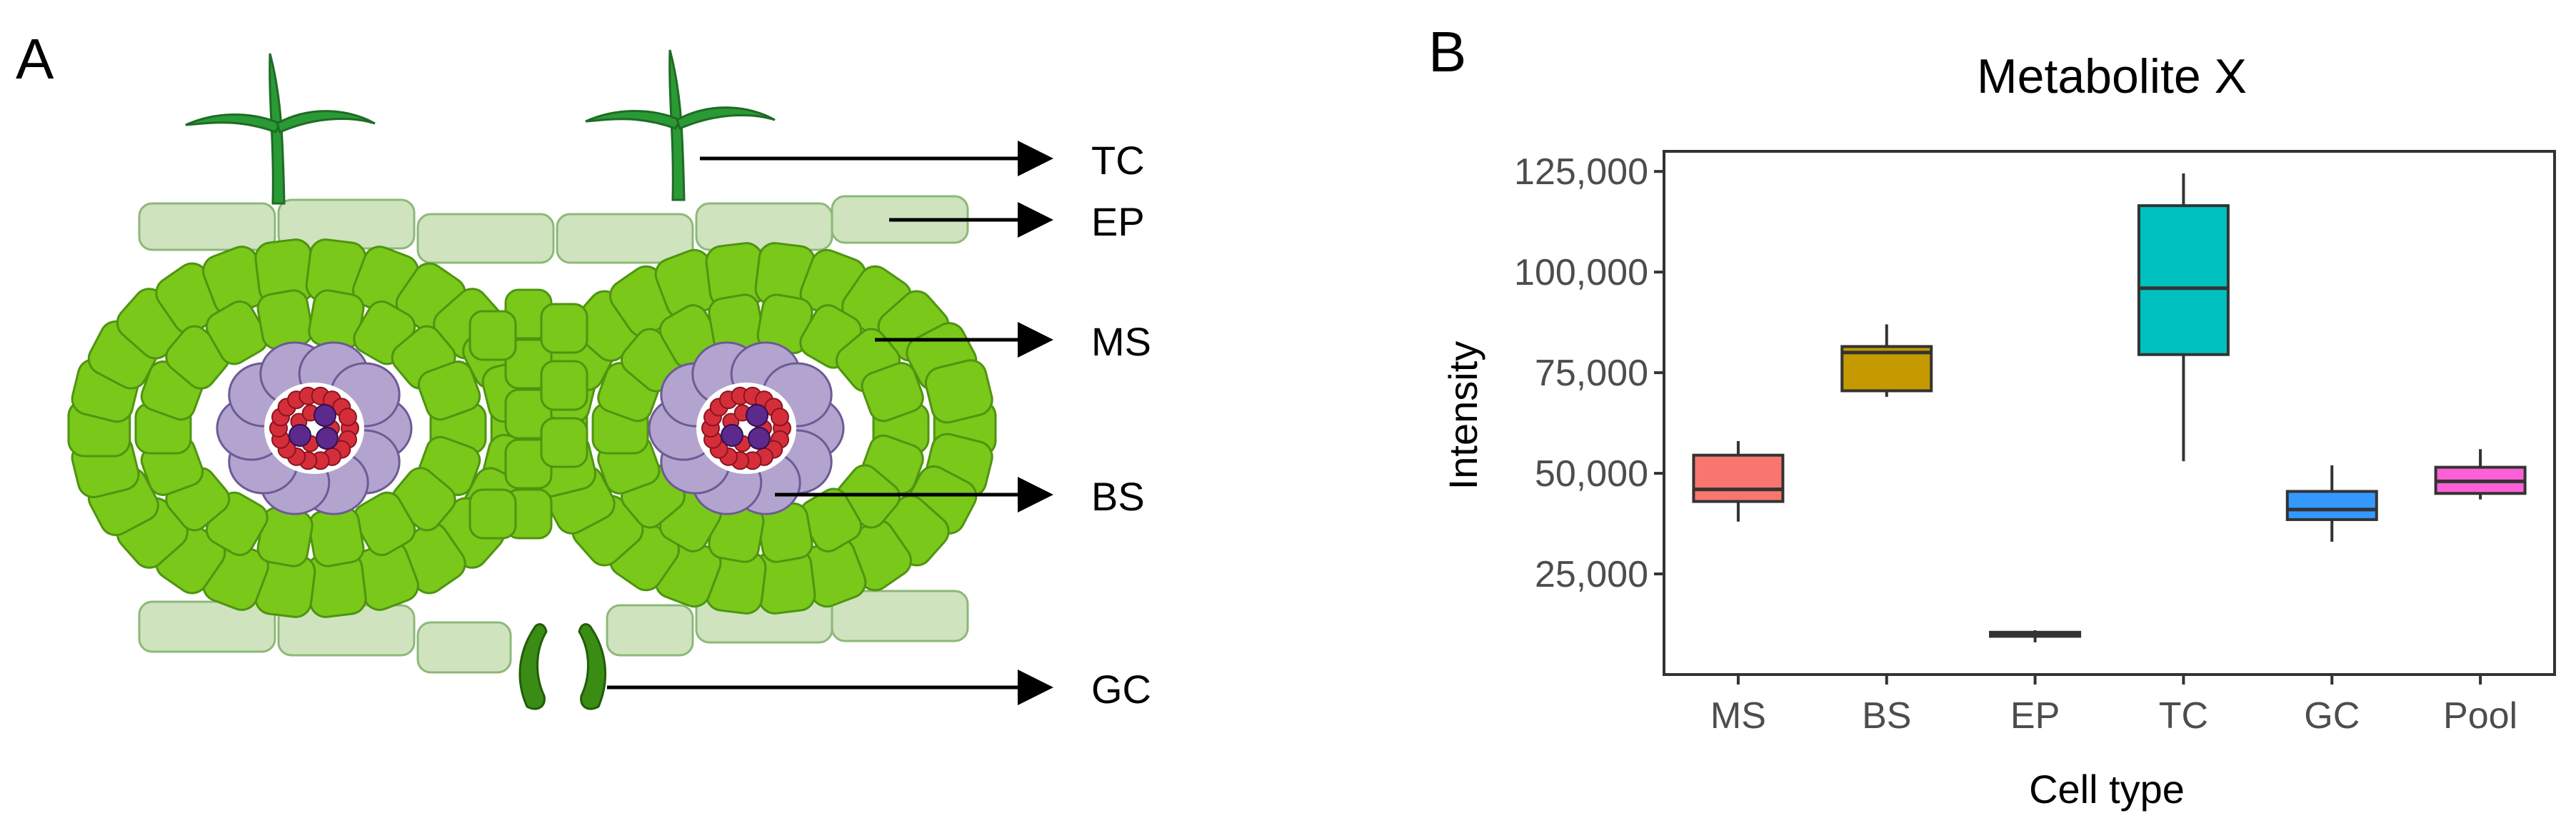  What do you see at coordinates (1738, 716) in the screenshot?
I see `x-tick-label: MS` at bounding box center [1738, 716].